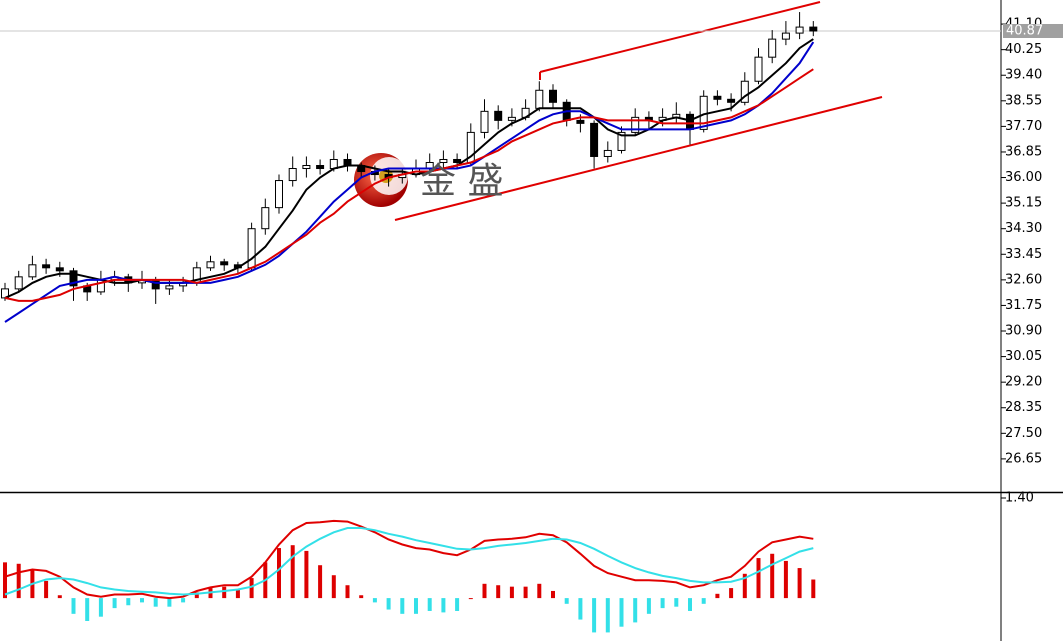 The width and height of the screenshot is (1063, 641). Describe the element at coordinates (1023, 382) in the screenshot. I see `y-tick-label: 29.20` at that location.